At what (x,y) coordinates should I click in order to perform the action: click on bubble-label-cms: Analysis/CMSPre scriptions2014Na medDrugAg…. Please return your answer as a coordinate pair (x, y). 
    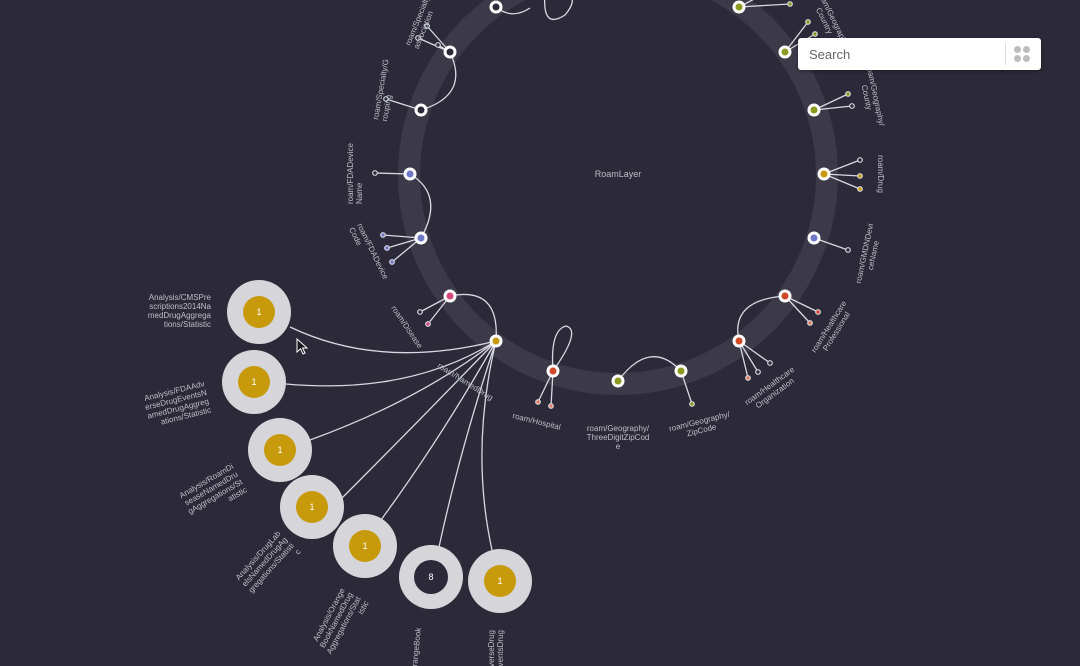
    Looking at the image, I should click on (180, 311).